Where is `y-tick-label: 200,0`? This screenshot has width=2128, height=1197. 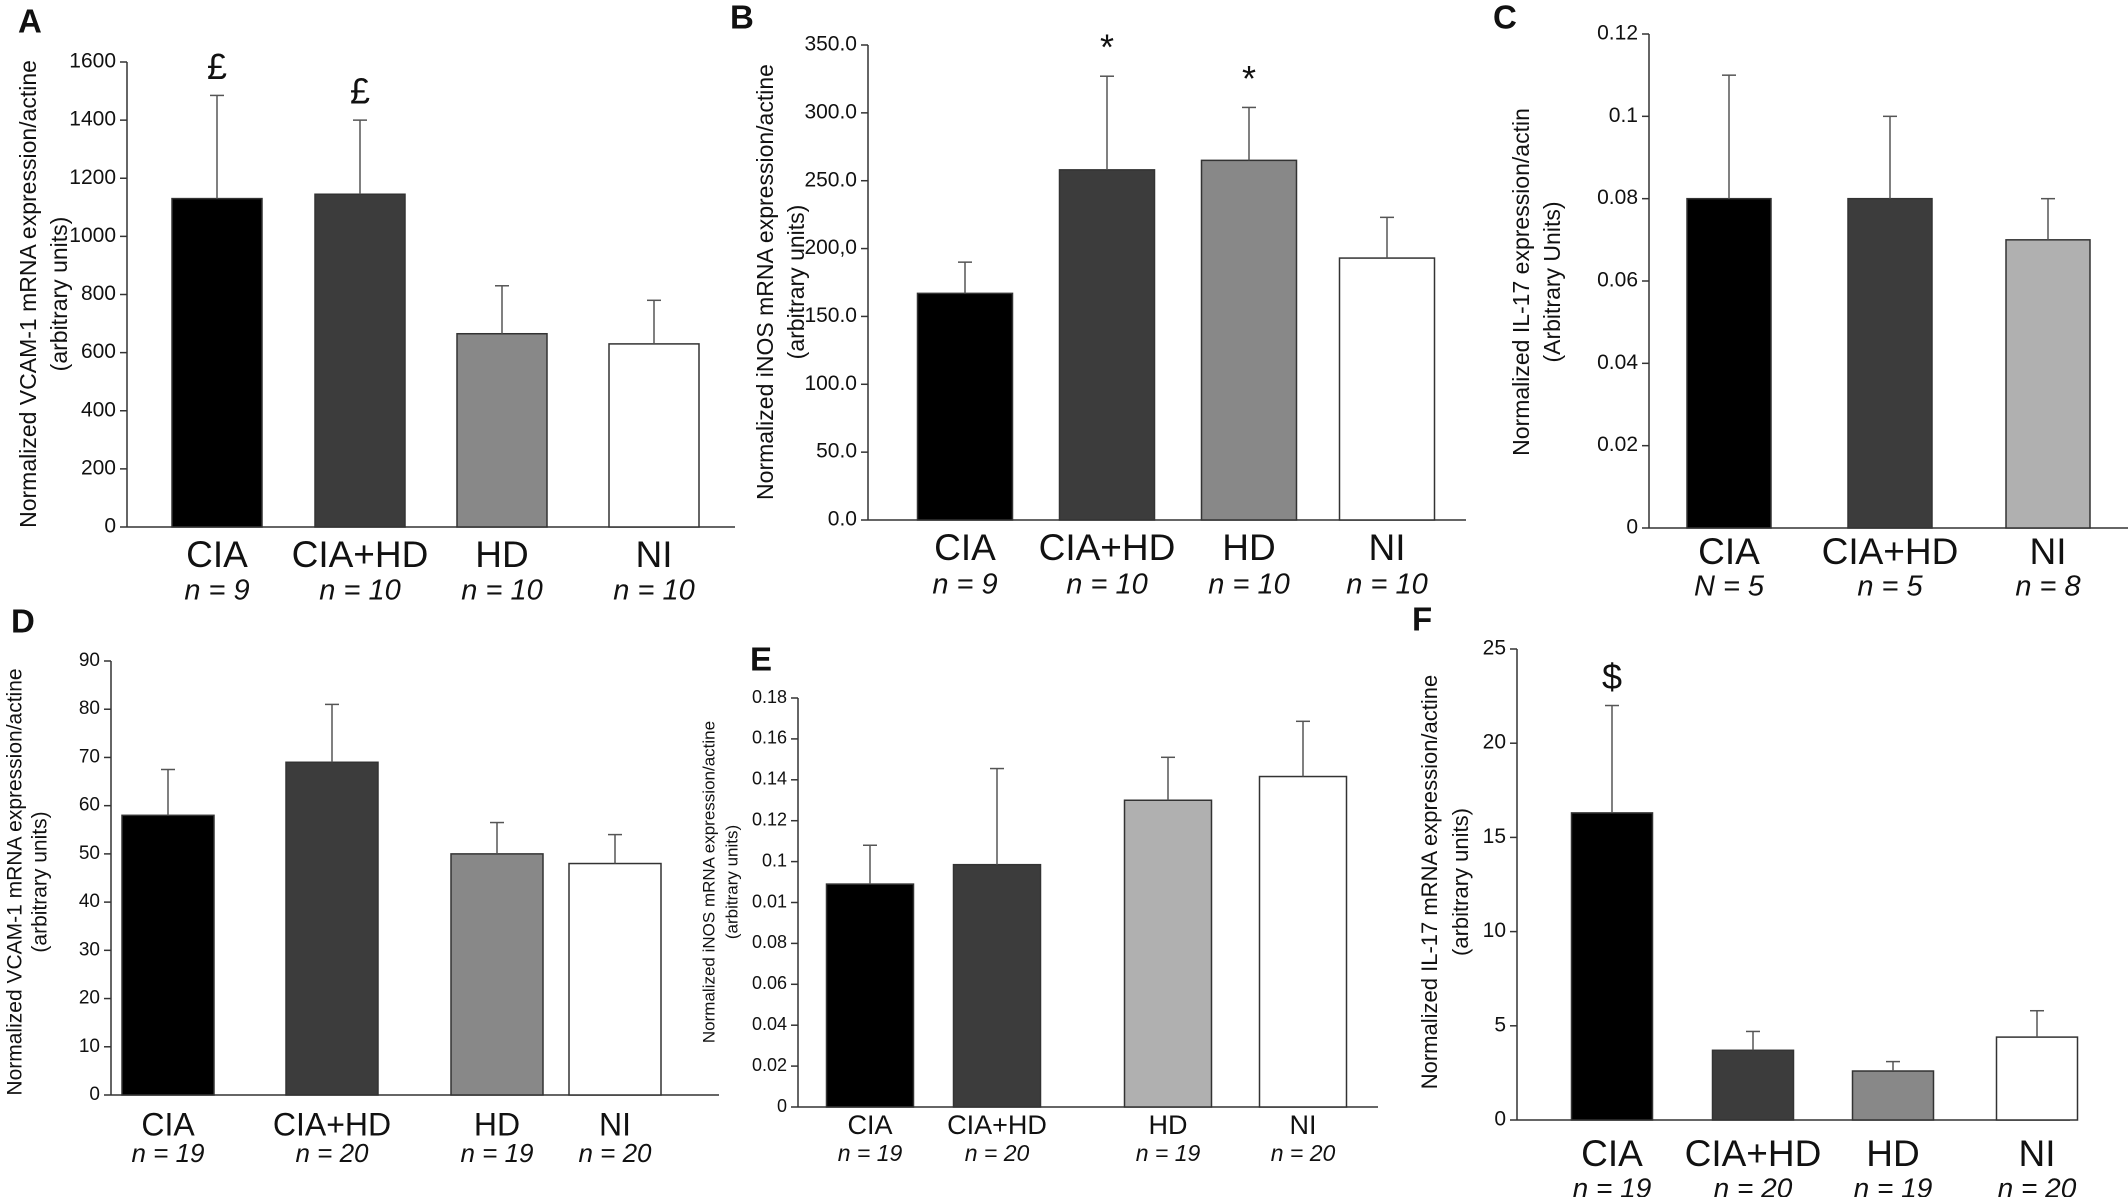 y-tick-label: 200,0 is located at coordinates (830, 247).